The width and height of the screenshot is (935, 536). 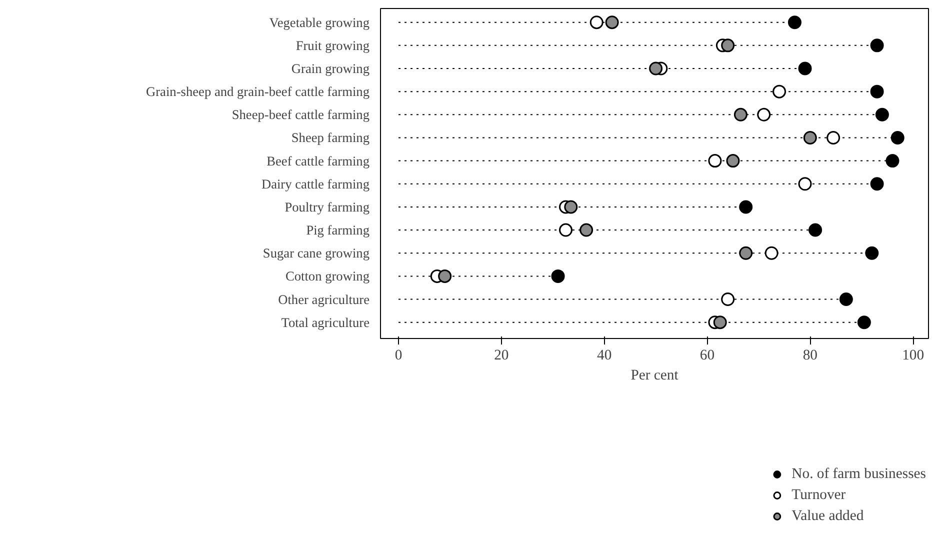 What do you see at coordinates (258, 92) in the screenshot?
I see `y-tick-label: Grain-sheep and grain-beef cattle farming` at bounding box center [258, 92].